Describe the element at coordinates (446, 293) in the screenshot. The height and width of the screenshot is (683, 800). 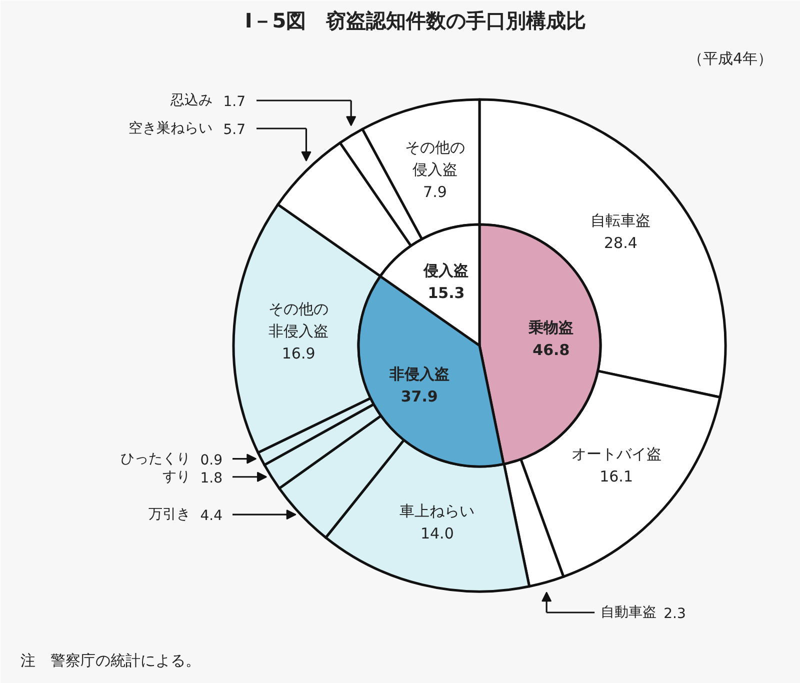
I see `data-label: 15.3` at that location.